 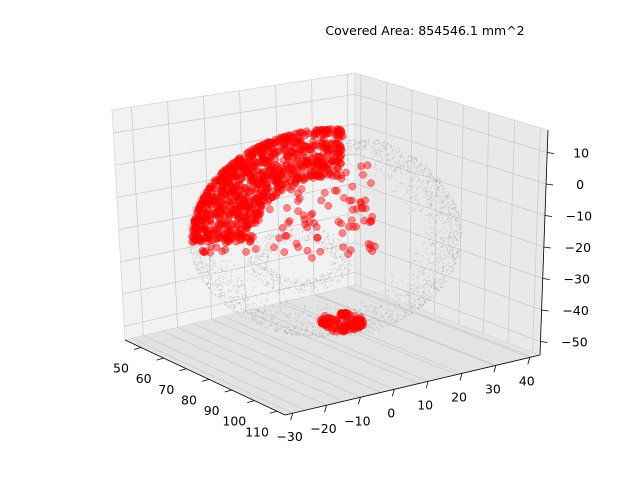 What do you see at coordinates (212, 376) in the screenshot?
I see `grid-line` at bounding box center [212, 376].